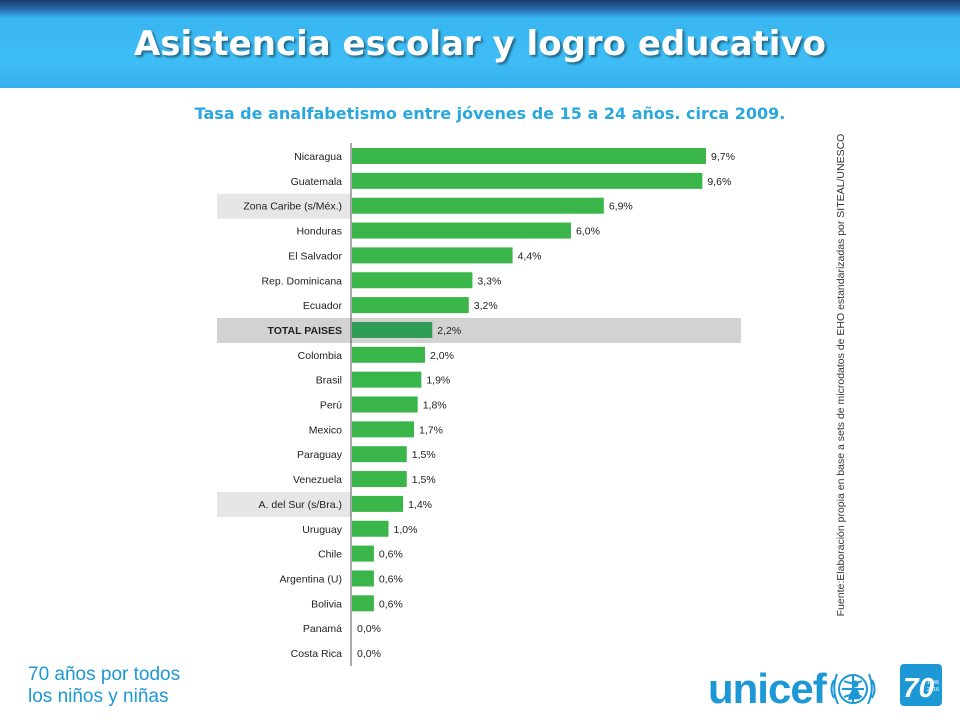 Image resolution: width=960 pixels, height=720 pixels. I want to click on category-label-peru: Perú, so click(331, 406).